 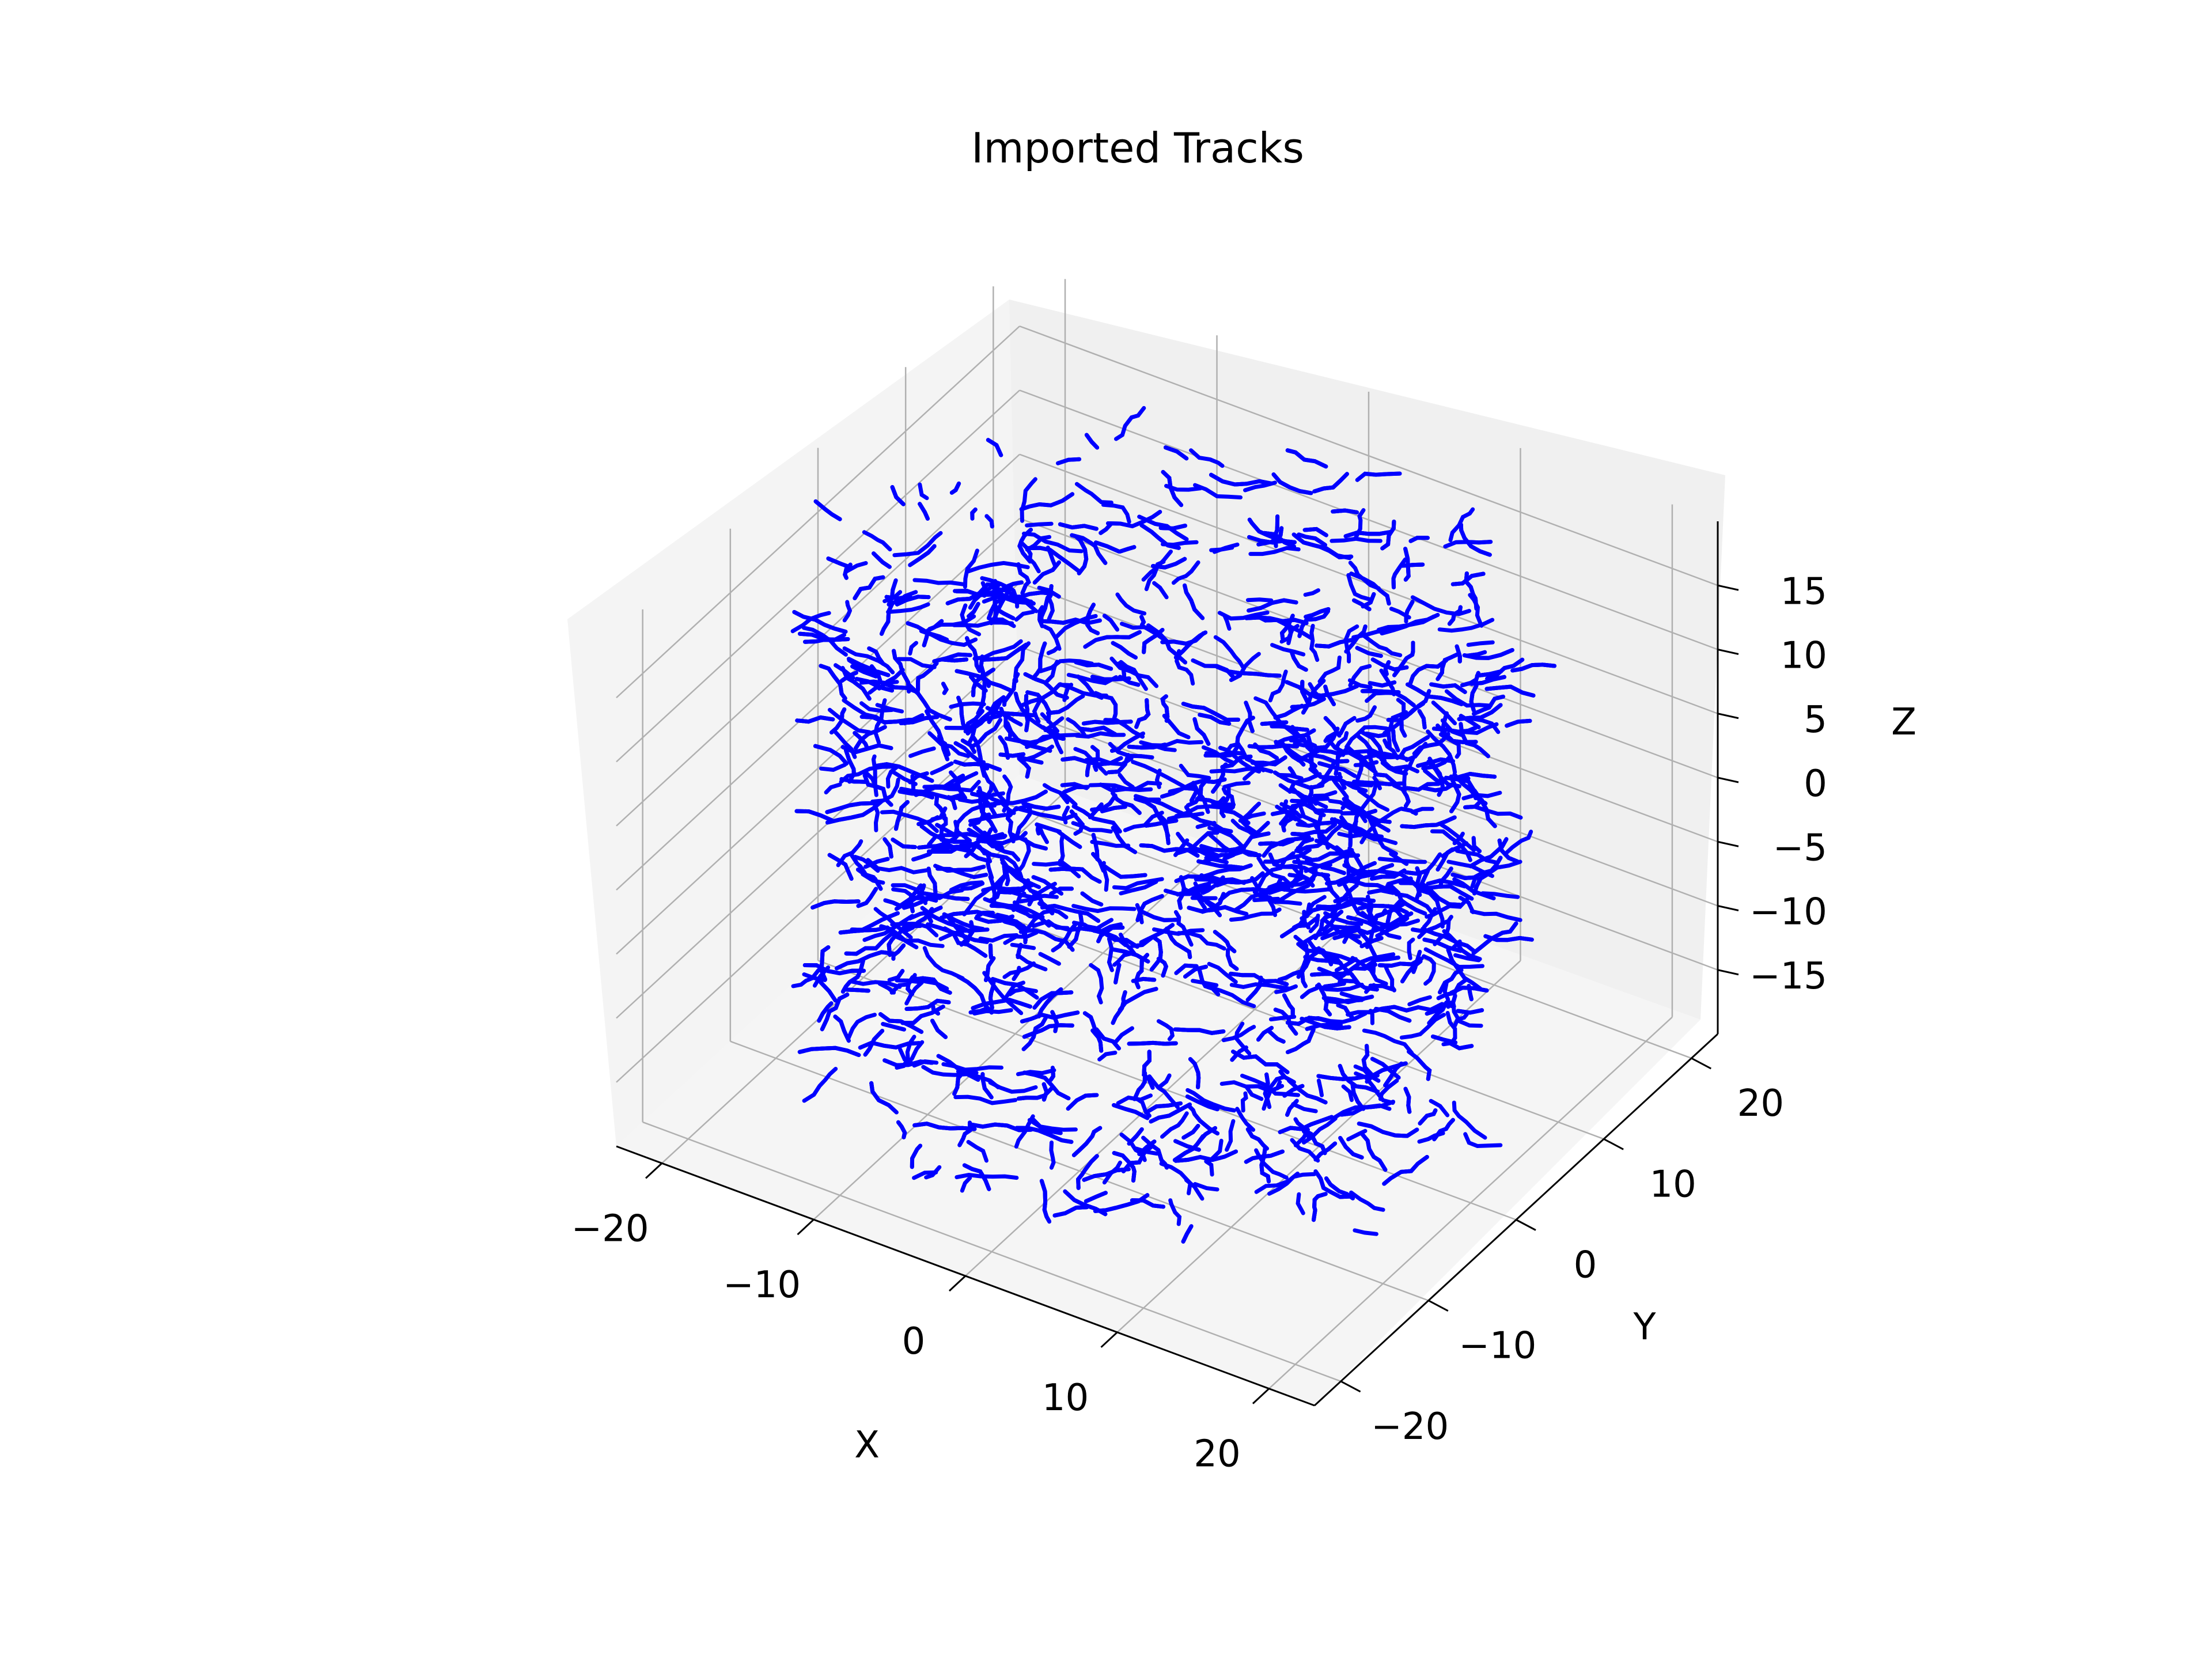 I want to click on grid-line-floor-y, so click(x=1079, y=1170).